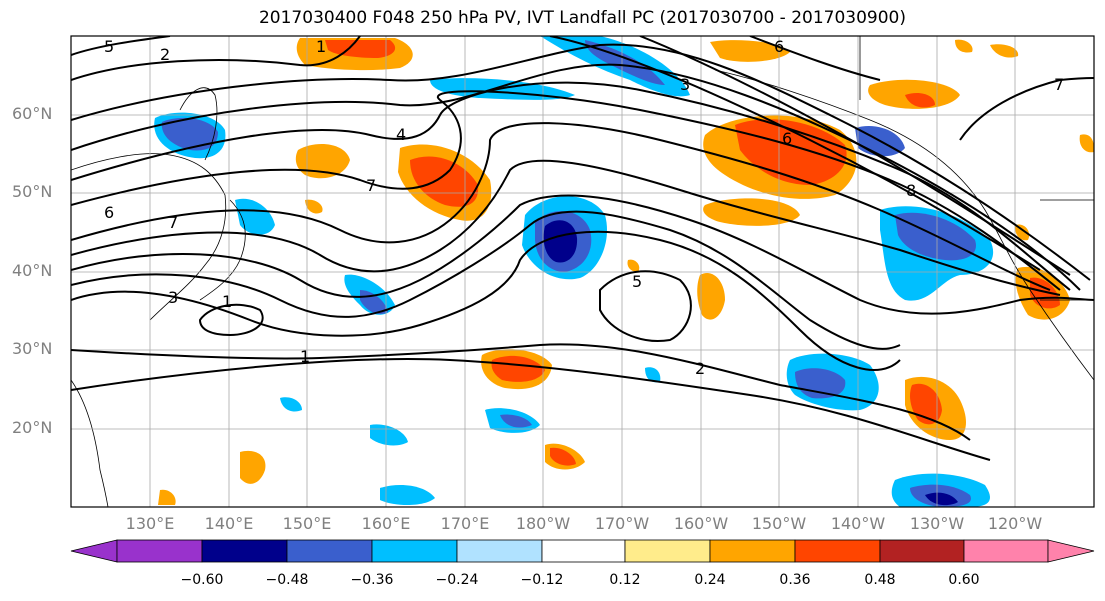 The height and width of the screenshot is (601, 1105). What do you see at coordinates (701, 523) in the screenshot?
I see `lon-label: 160°W` at bounding box center [701, 523].